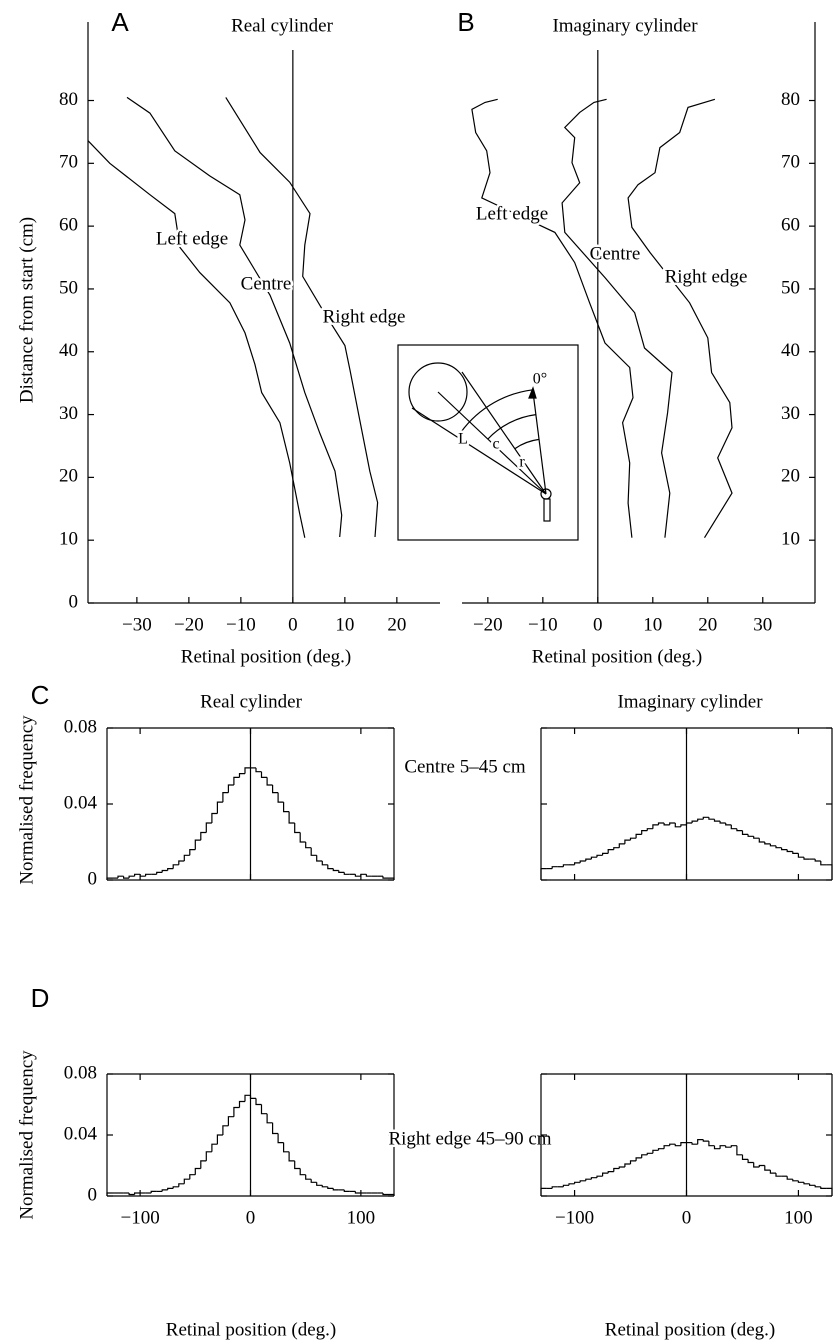  What do you see at coordinates (81, 1133) in the screenshot?
I see `y-tick-label: 0.04` at bounding box center [81, 1133].